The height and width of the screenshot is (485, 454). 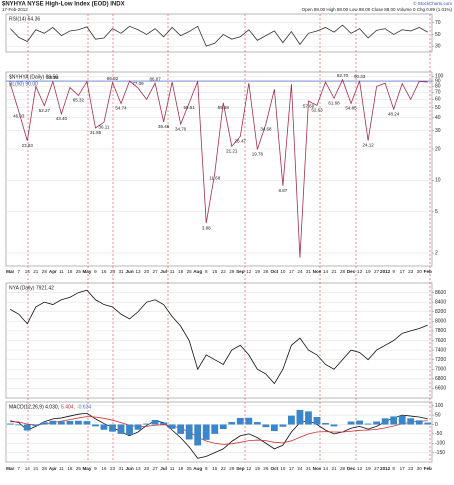 What do you see at coordinates (385, 468) in the screenshot?
I see `x-tick-label: 2012` at bounding box center [385, 468].